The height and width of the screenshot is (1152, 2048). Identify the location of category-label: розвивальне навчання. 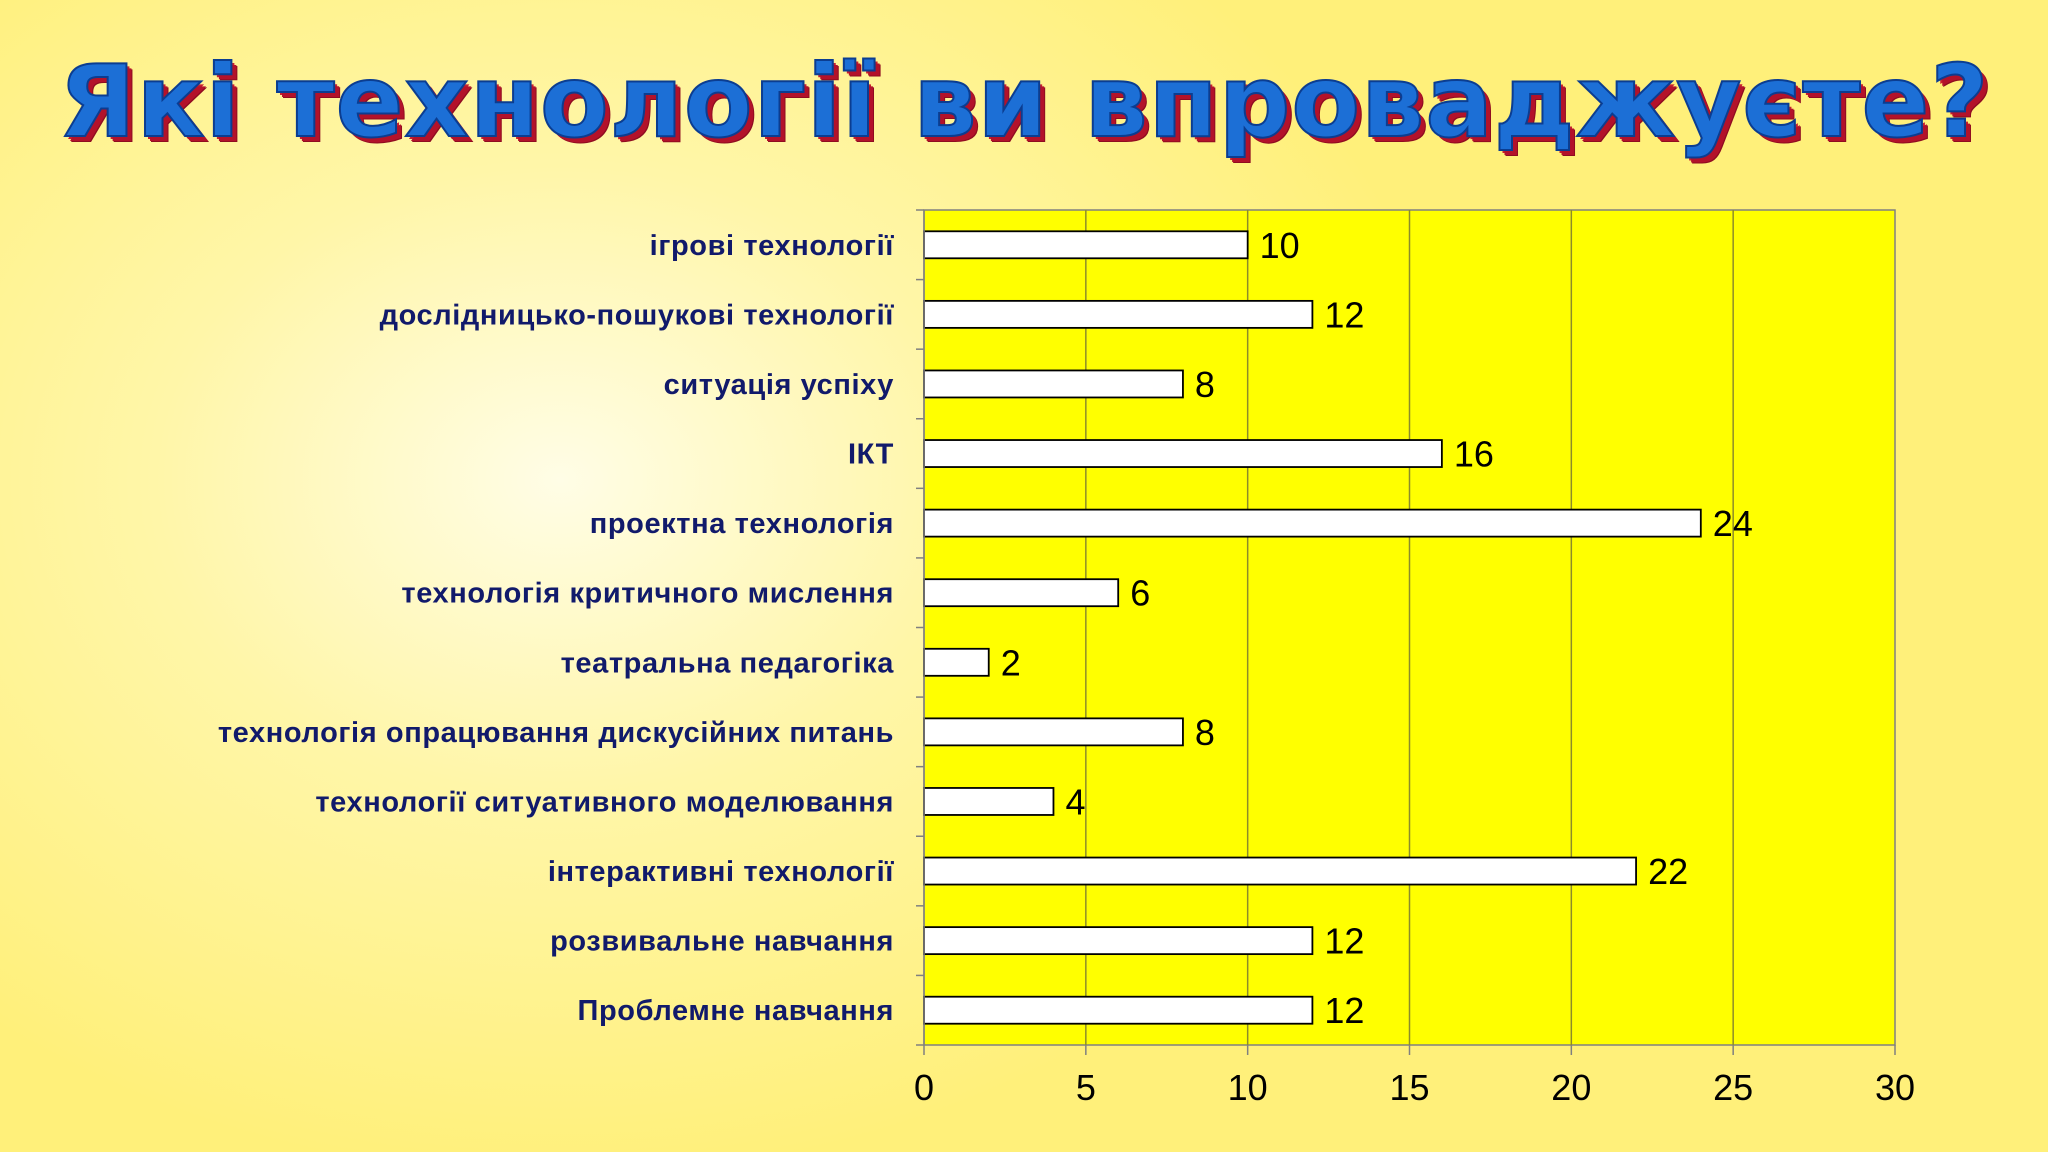
(722, 942).